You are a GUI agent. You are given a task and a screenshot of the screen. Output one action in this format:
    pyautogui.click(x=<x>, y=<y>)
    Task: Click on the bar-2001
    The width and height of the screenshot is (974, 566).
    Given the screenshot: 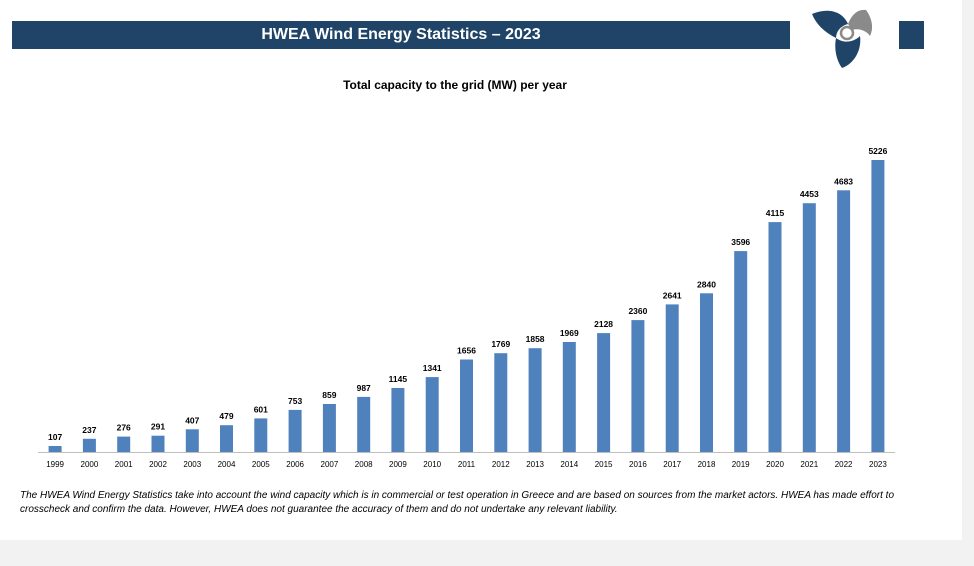 What is the action you would take?
    pyautogui.click(x=124, y=444)
    